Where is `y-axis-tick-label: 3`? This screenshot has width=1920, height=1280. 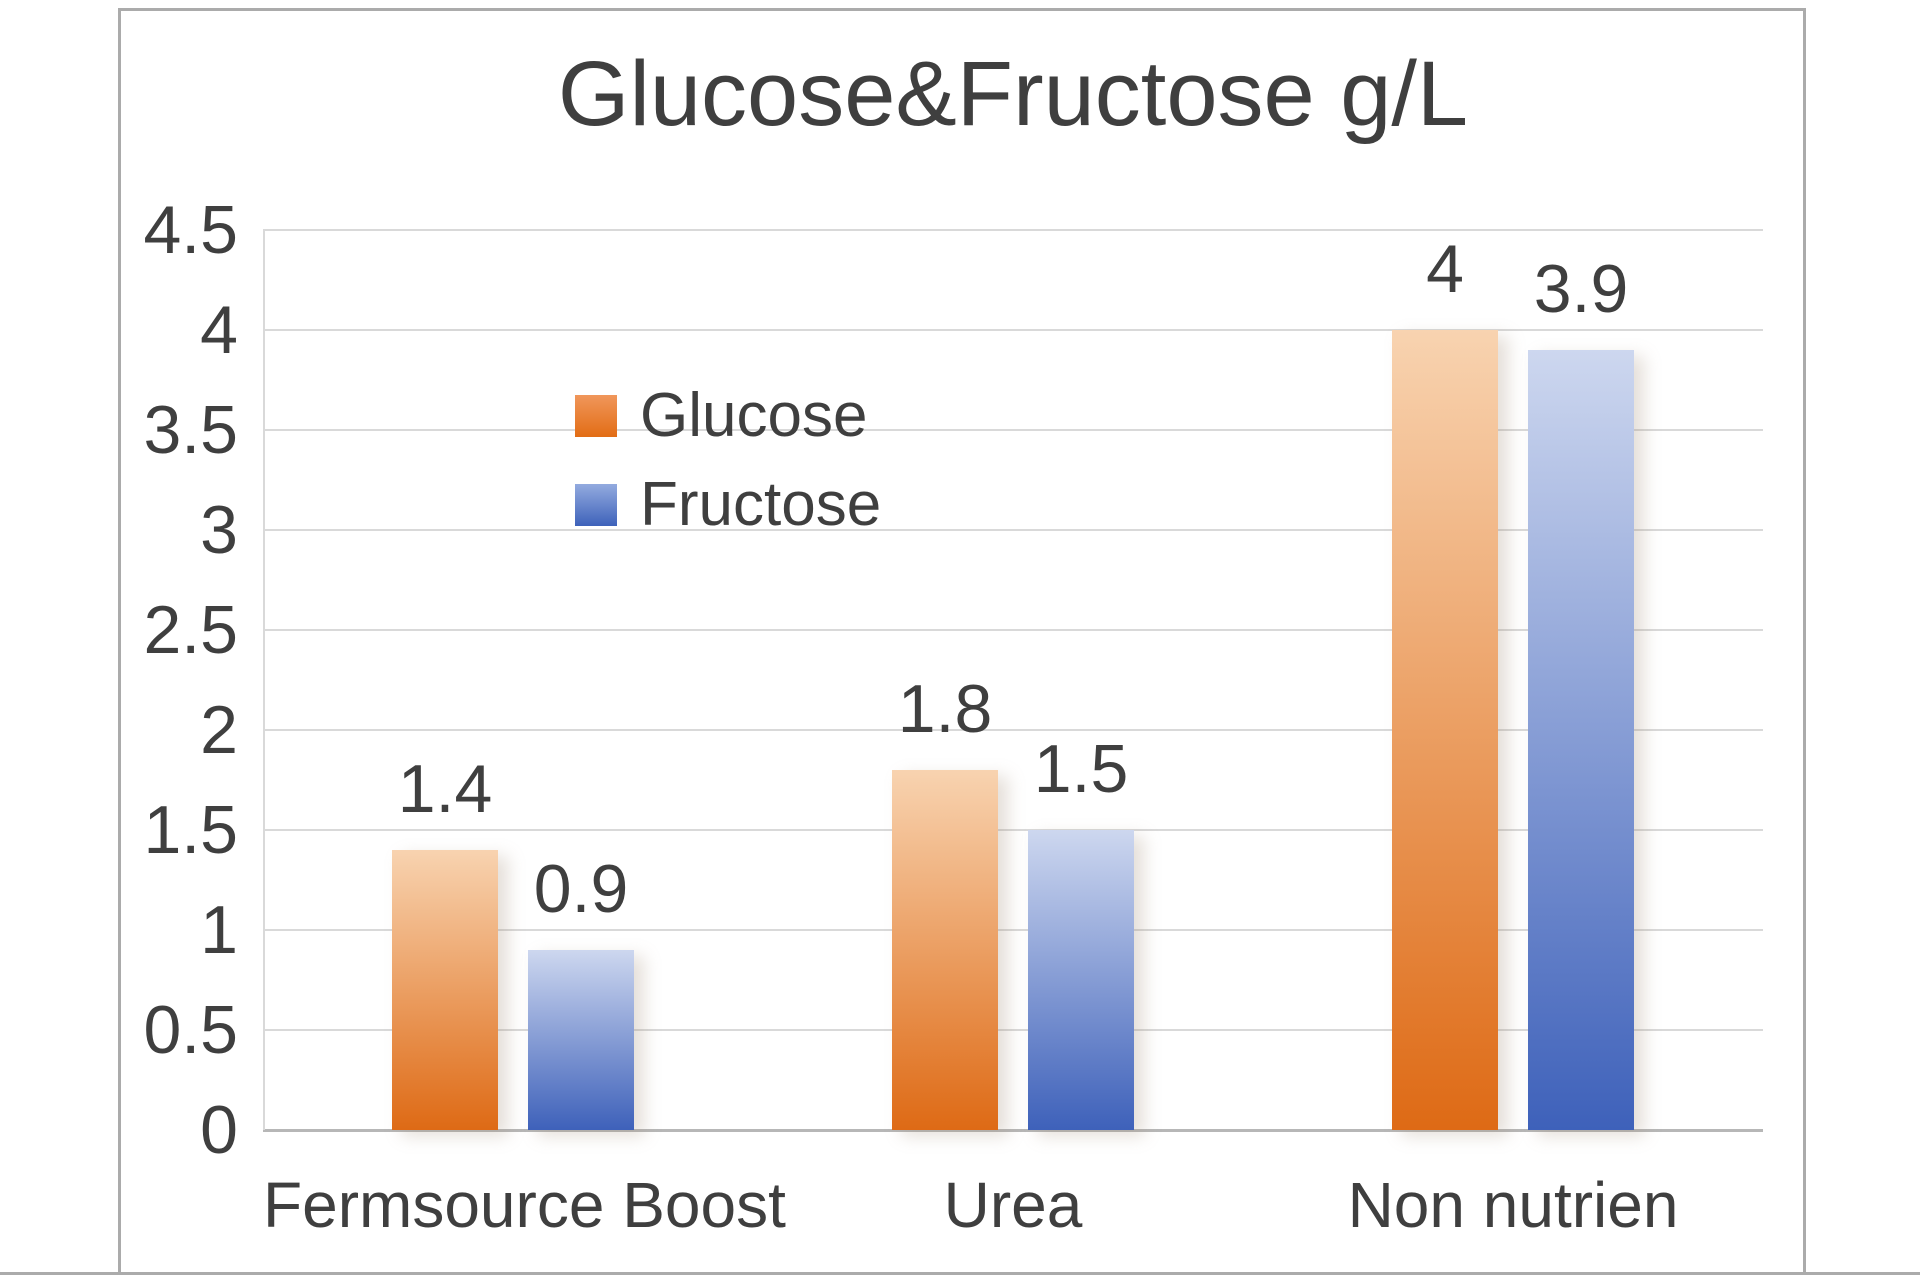
y-axis-tick-label: 3 is located at coordinates (219, 530).